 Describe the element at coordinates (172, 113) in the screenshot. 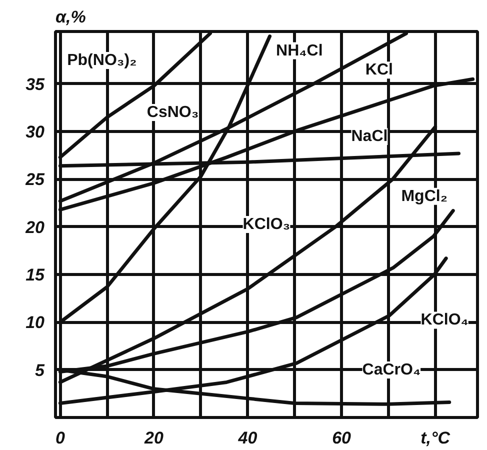

I see `annotation: CsNO₃` at that location.